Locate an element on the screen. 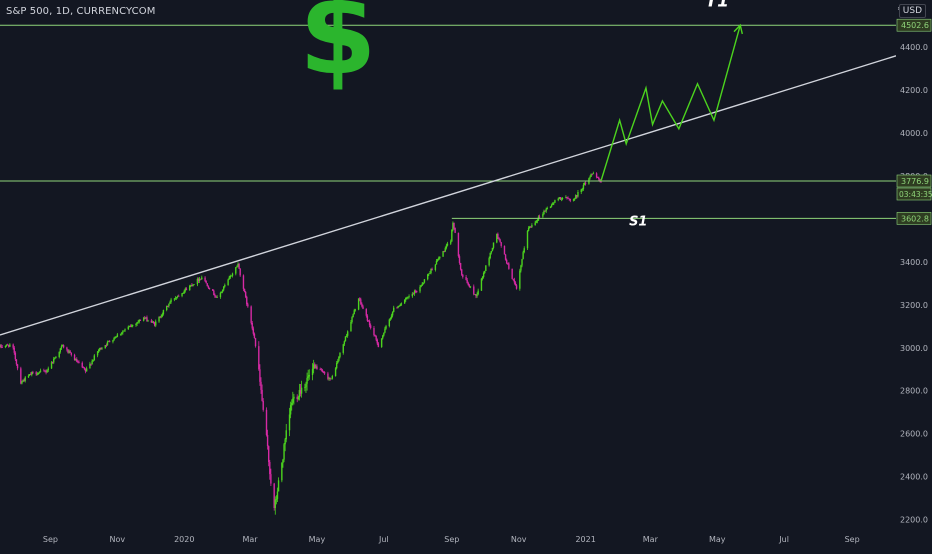 The width and height of the screenshot is (932, 554). y-tick-label: 2400.0 is located at coordinates (914, 477).